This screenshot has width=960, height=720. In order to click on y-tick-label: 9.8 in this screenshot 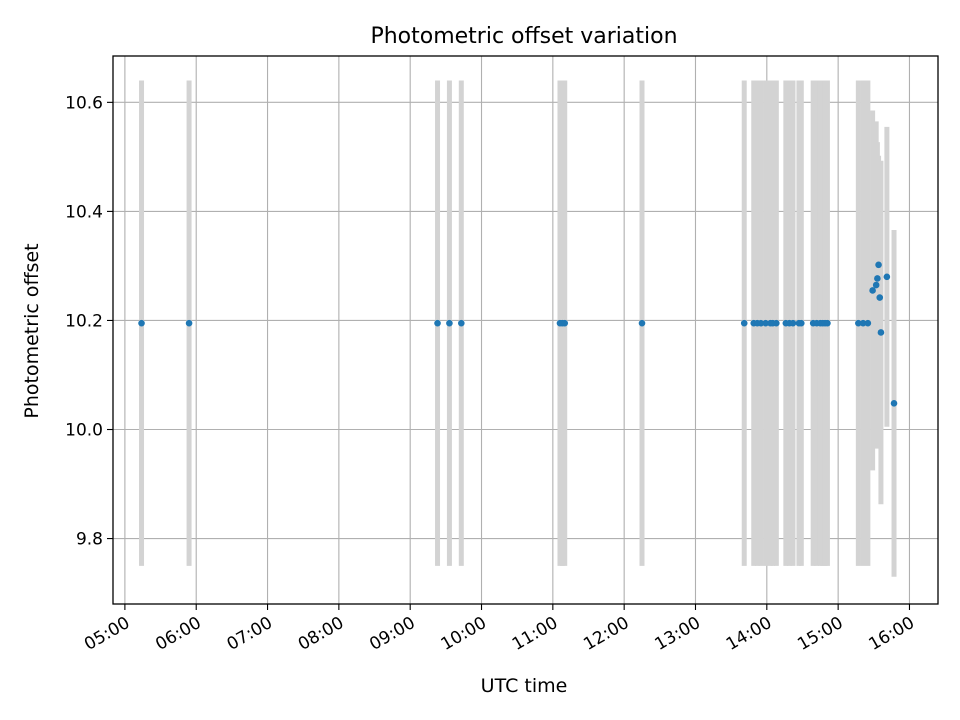, I will do `click(89, 540)`.